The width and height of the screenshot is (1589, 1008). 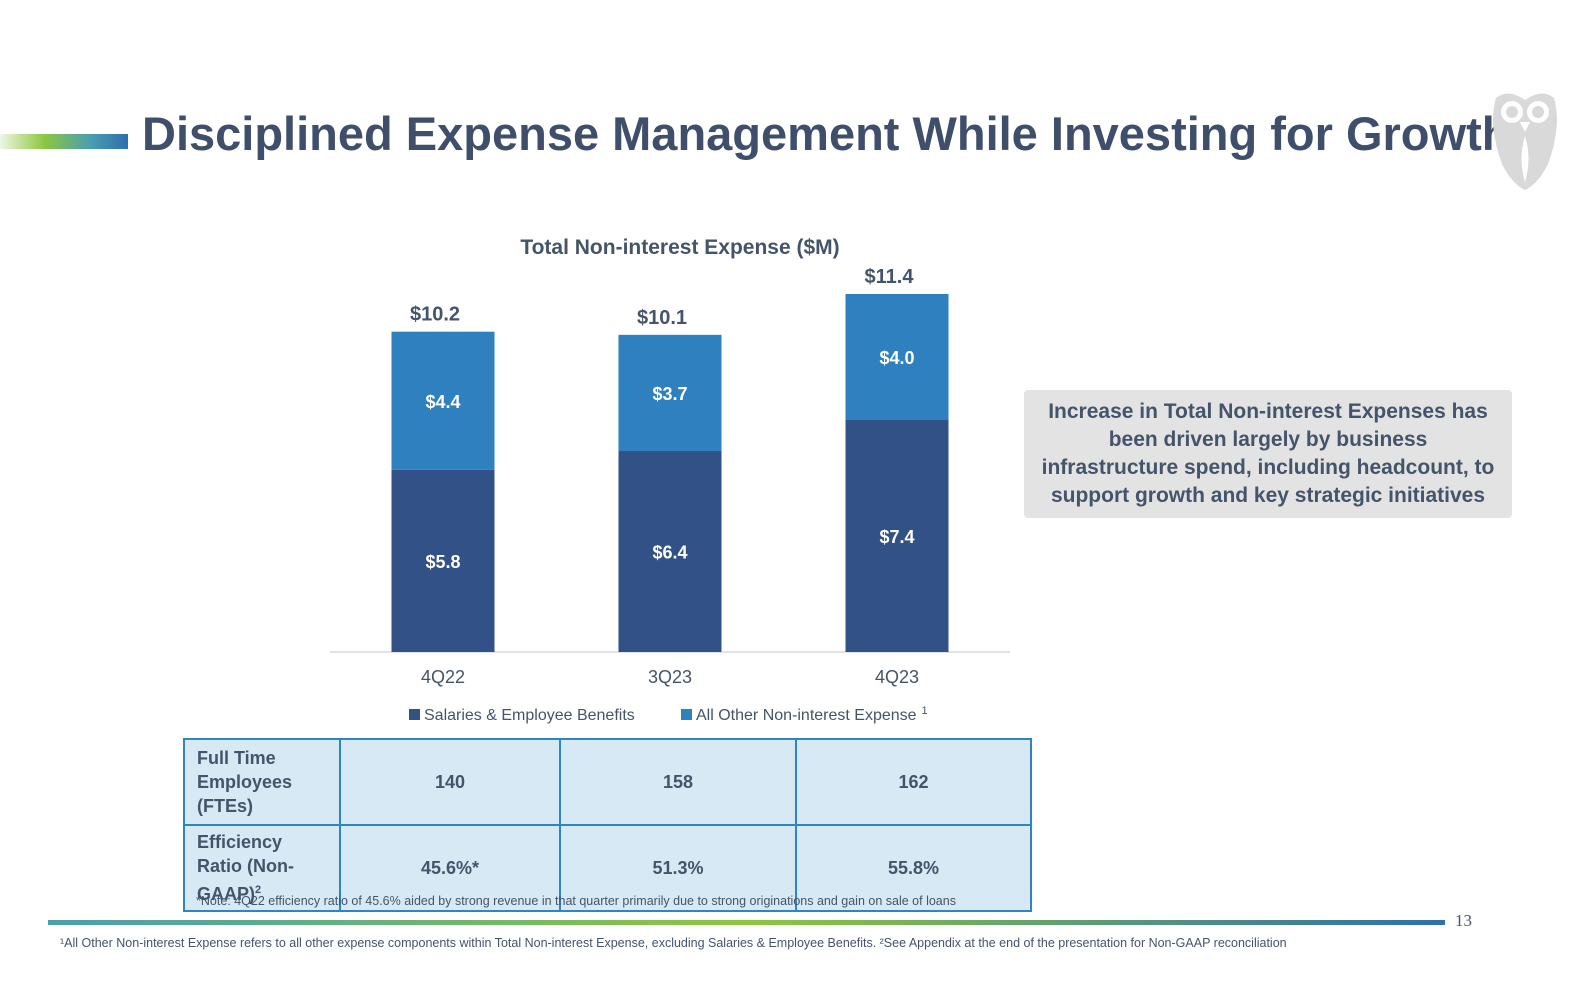 I want to click on total-label-4q22: $10.2, so click(x=435, y=315).